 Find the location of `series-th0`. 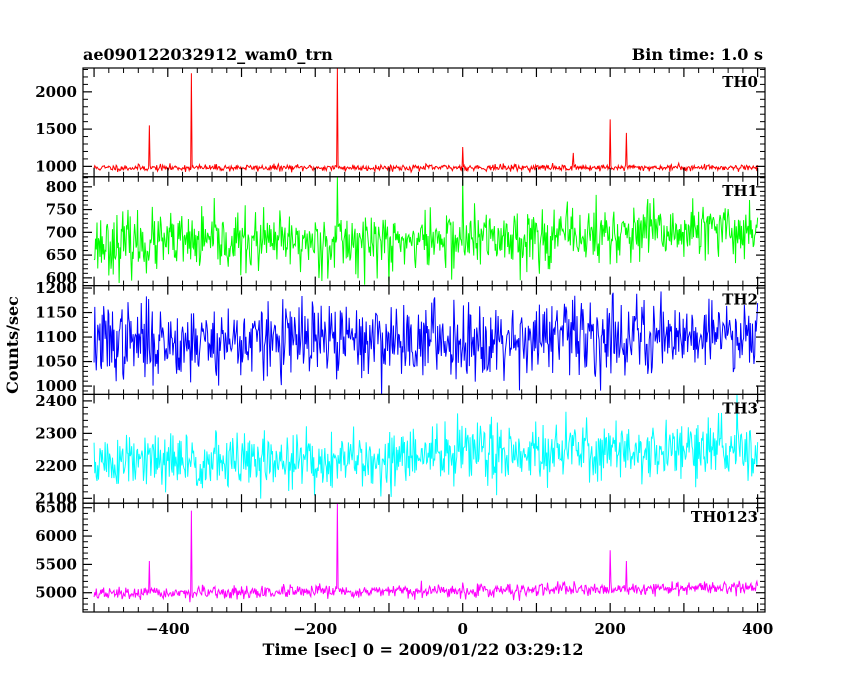

series-th0 is located at coordinates (426, 121).